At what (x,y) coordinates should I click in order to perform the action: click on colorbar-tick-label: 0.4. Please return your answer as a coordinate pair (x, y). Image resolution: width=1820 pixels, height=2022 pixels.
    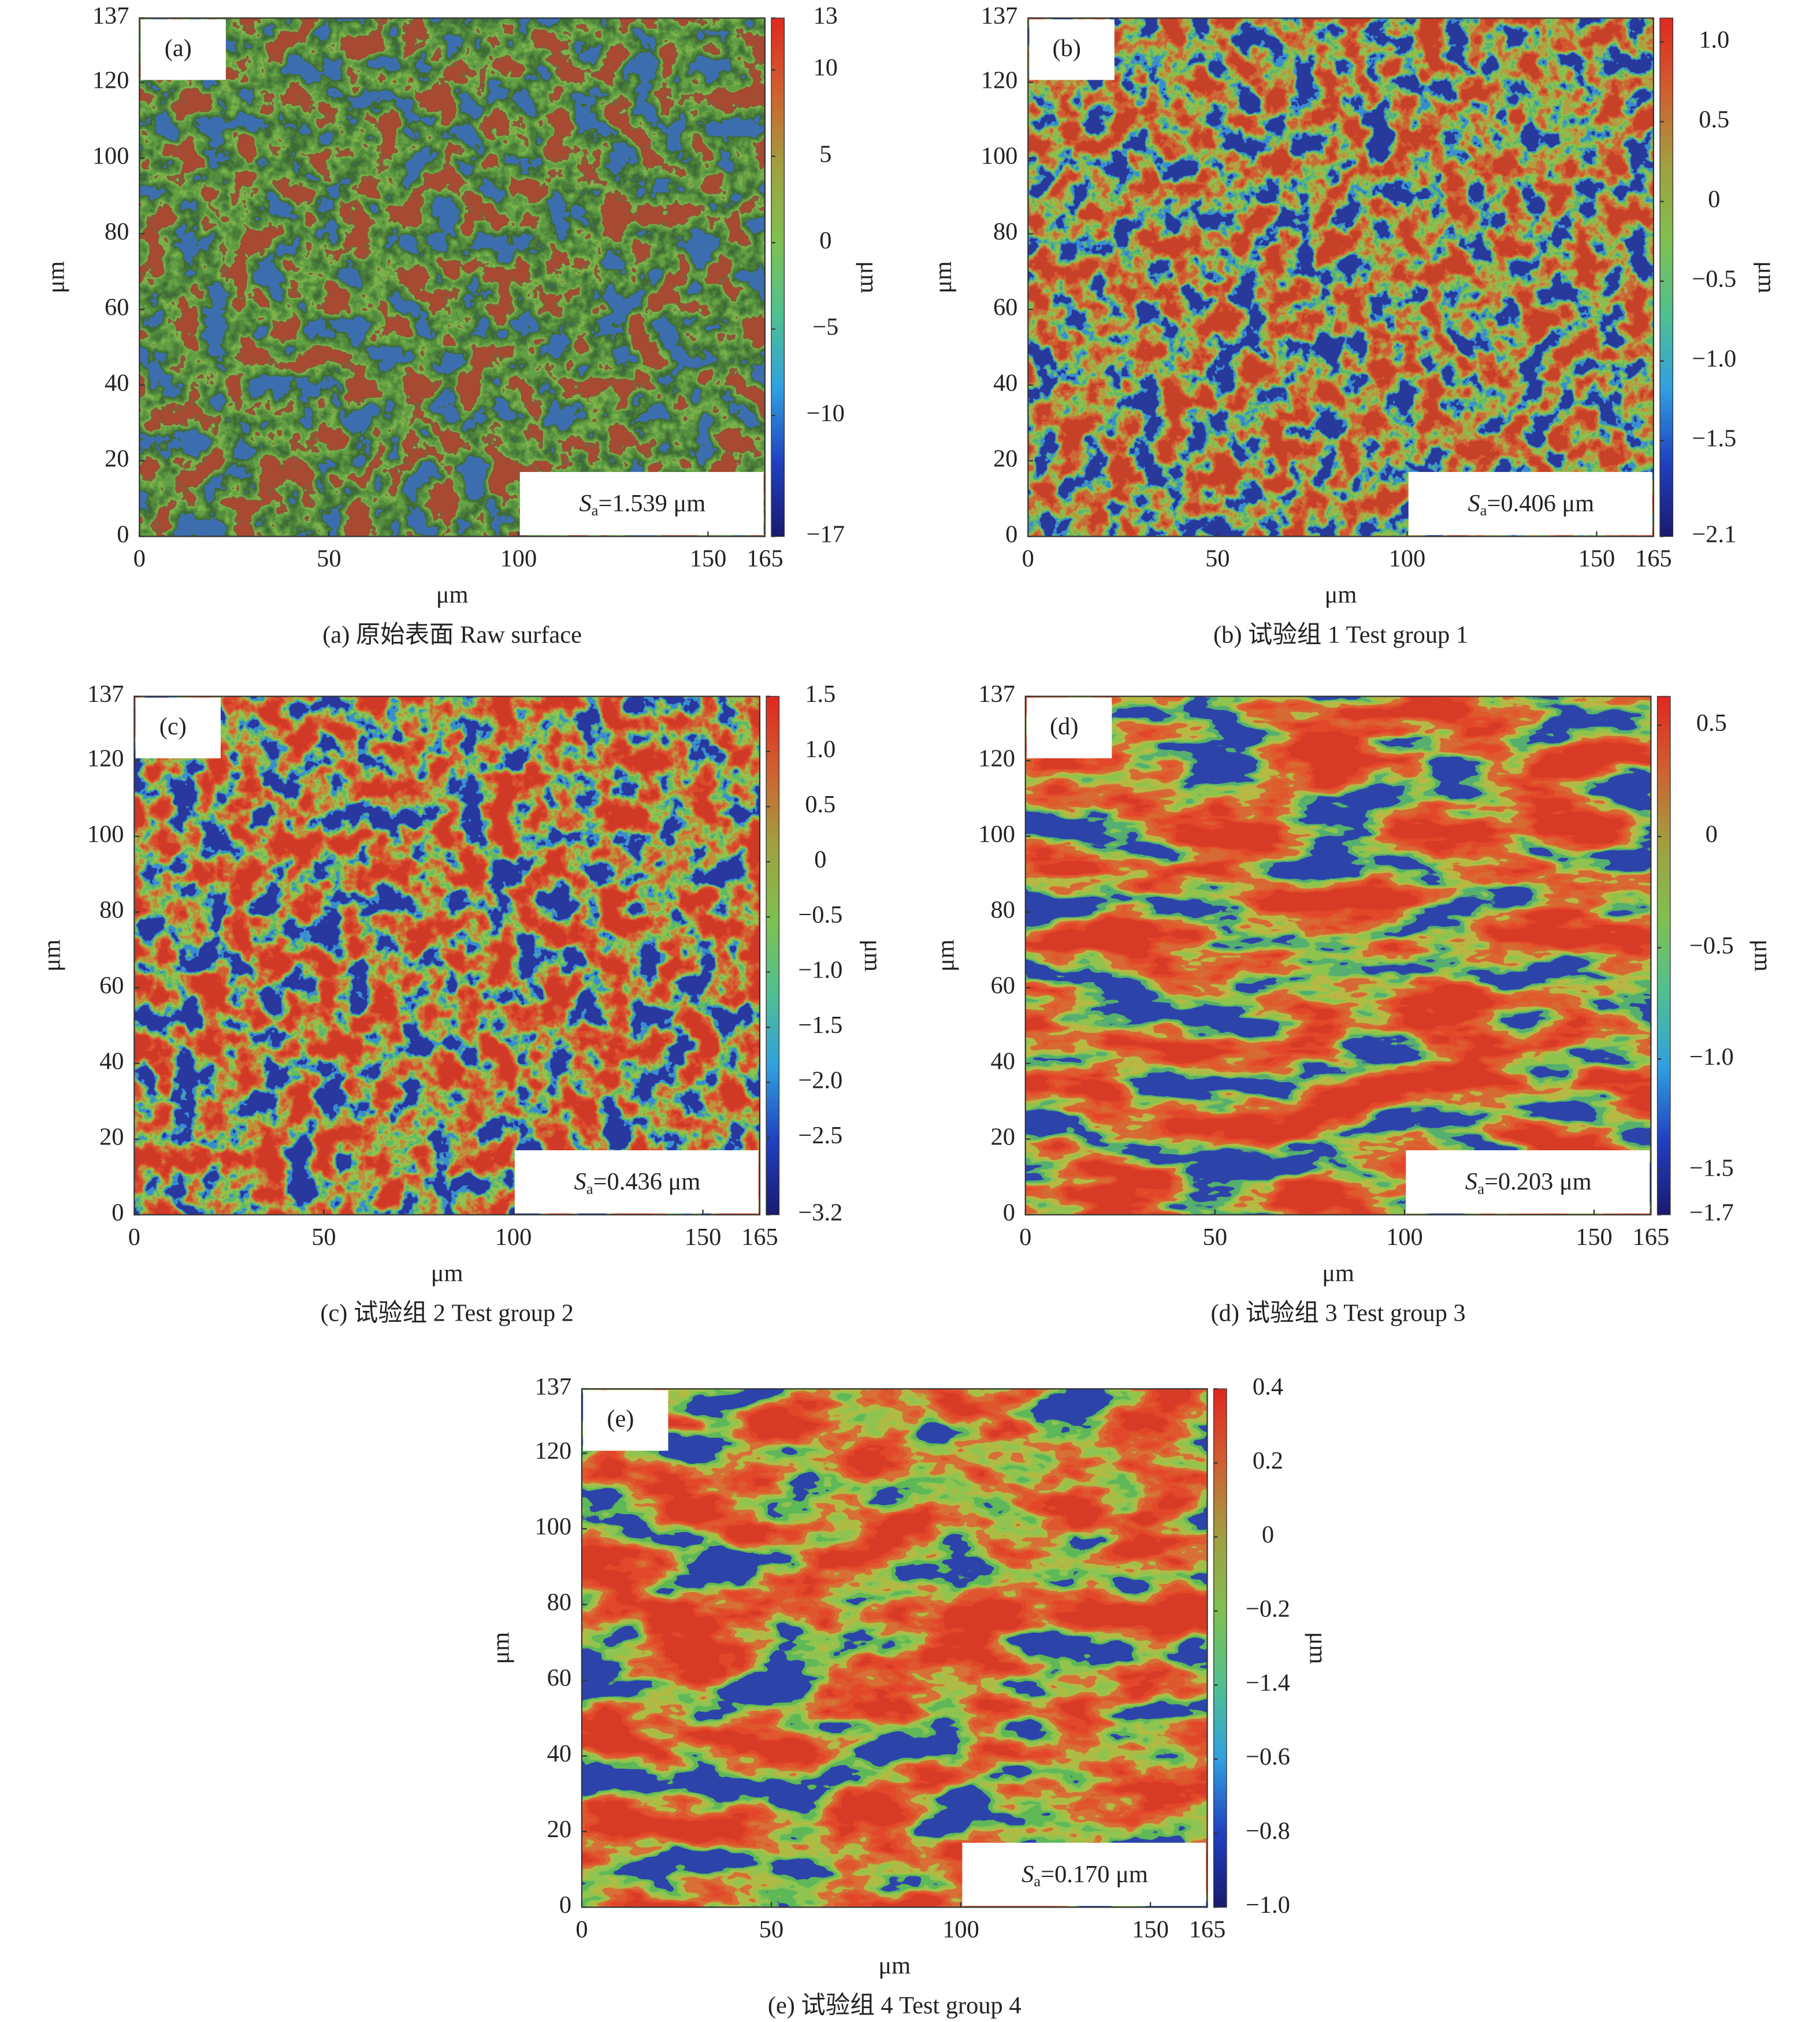
    Looking at the image, I should click on (1268, 1387).